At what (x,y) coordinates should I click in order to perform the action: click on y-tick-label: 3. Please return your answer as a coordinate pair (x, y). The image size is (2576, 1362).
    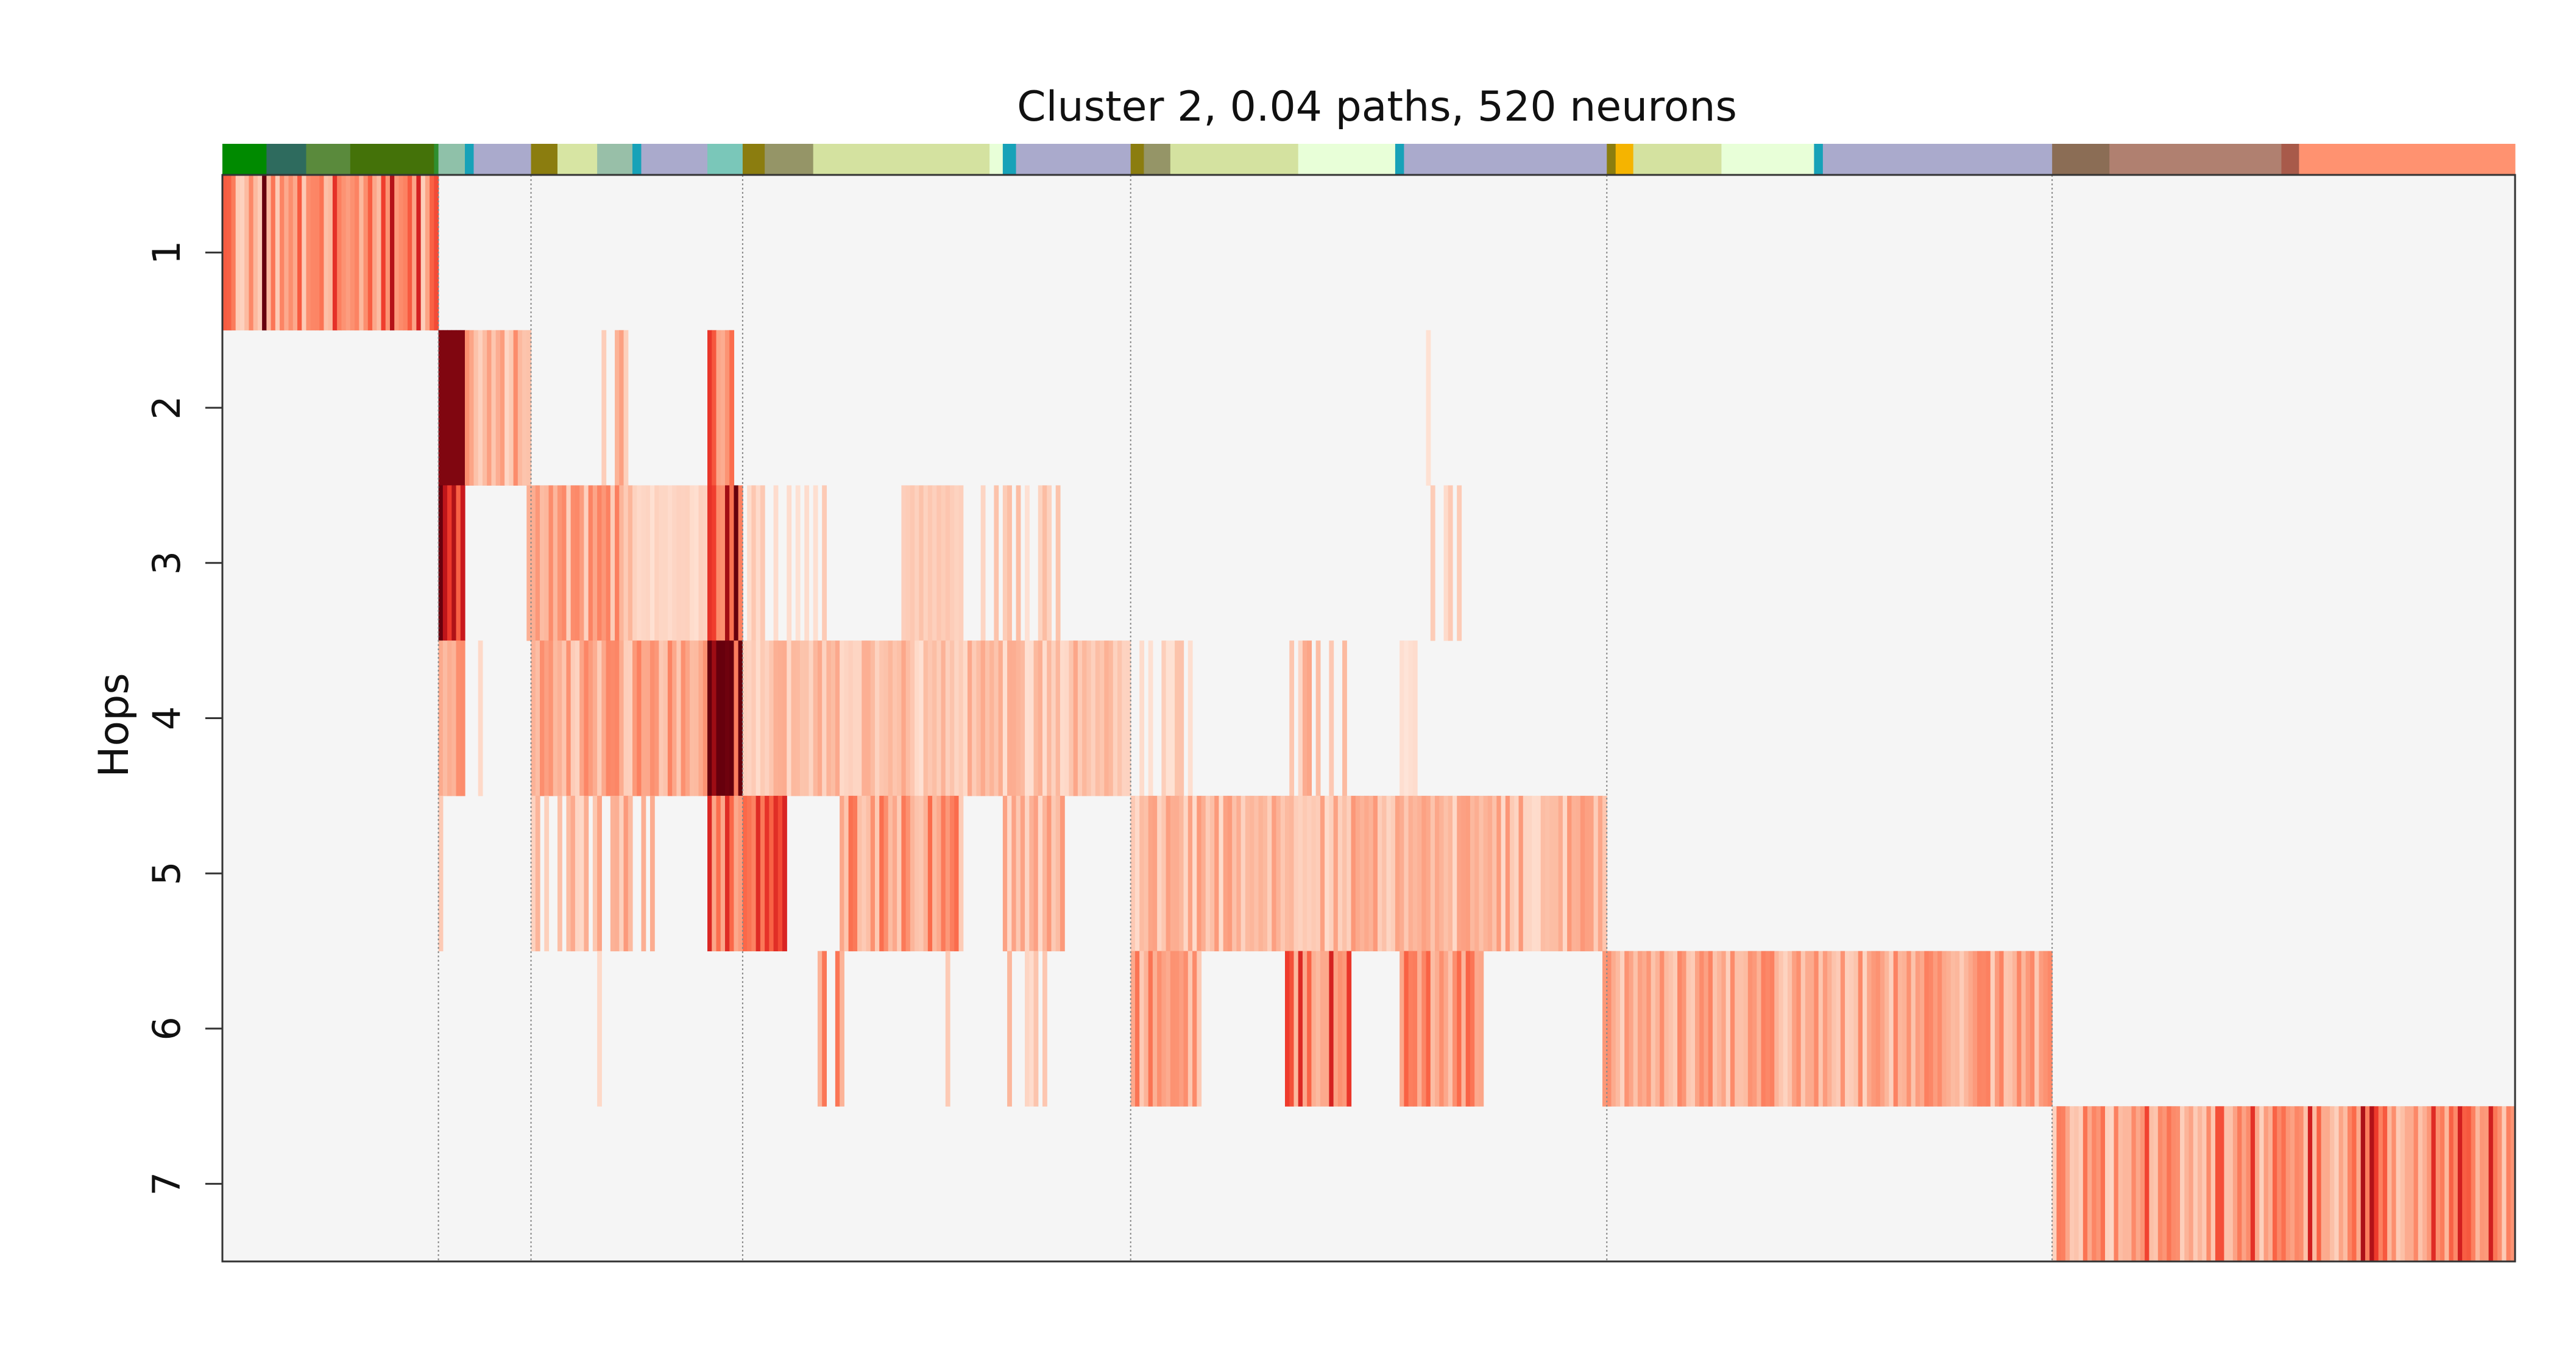
    Looking at the image, I should click on (166, 563).